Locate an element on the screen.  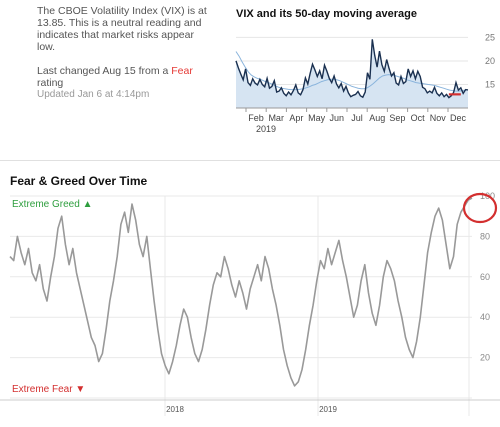
vix-y-tick-label: 20 is located at coordinates (490, 61).